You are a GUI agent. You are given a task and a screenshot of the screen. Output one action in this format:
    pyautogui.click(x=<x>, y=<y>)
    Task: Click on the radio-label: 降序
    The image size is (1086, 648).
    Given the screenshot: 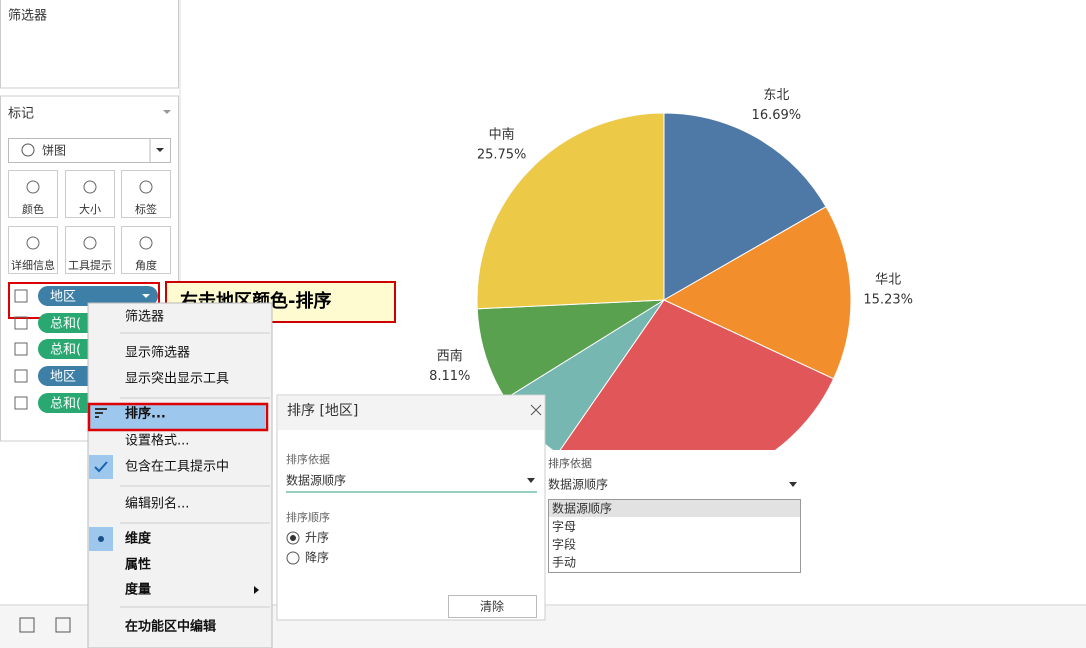 What is the action you would take?
    pyautogui.click(x=317, y=557)
    